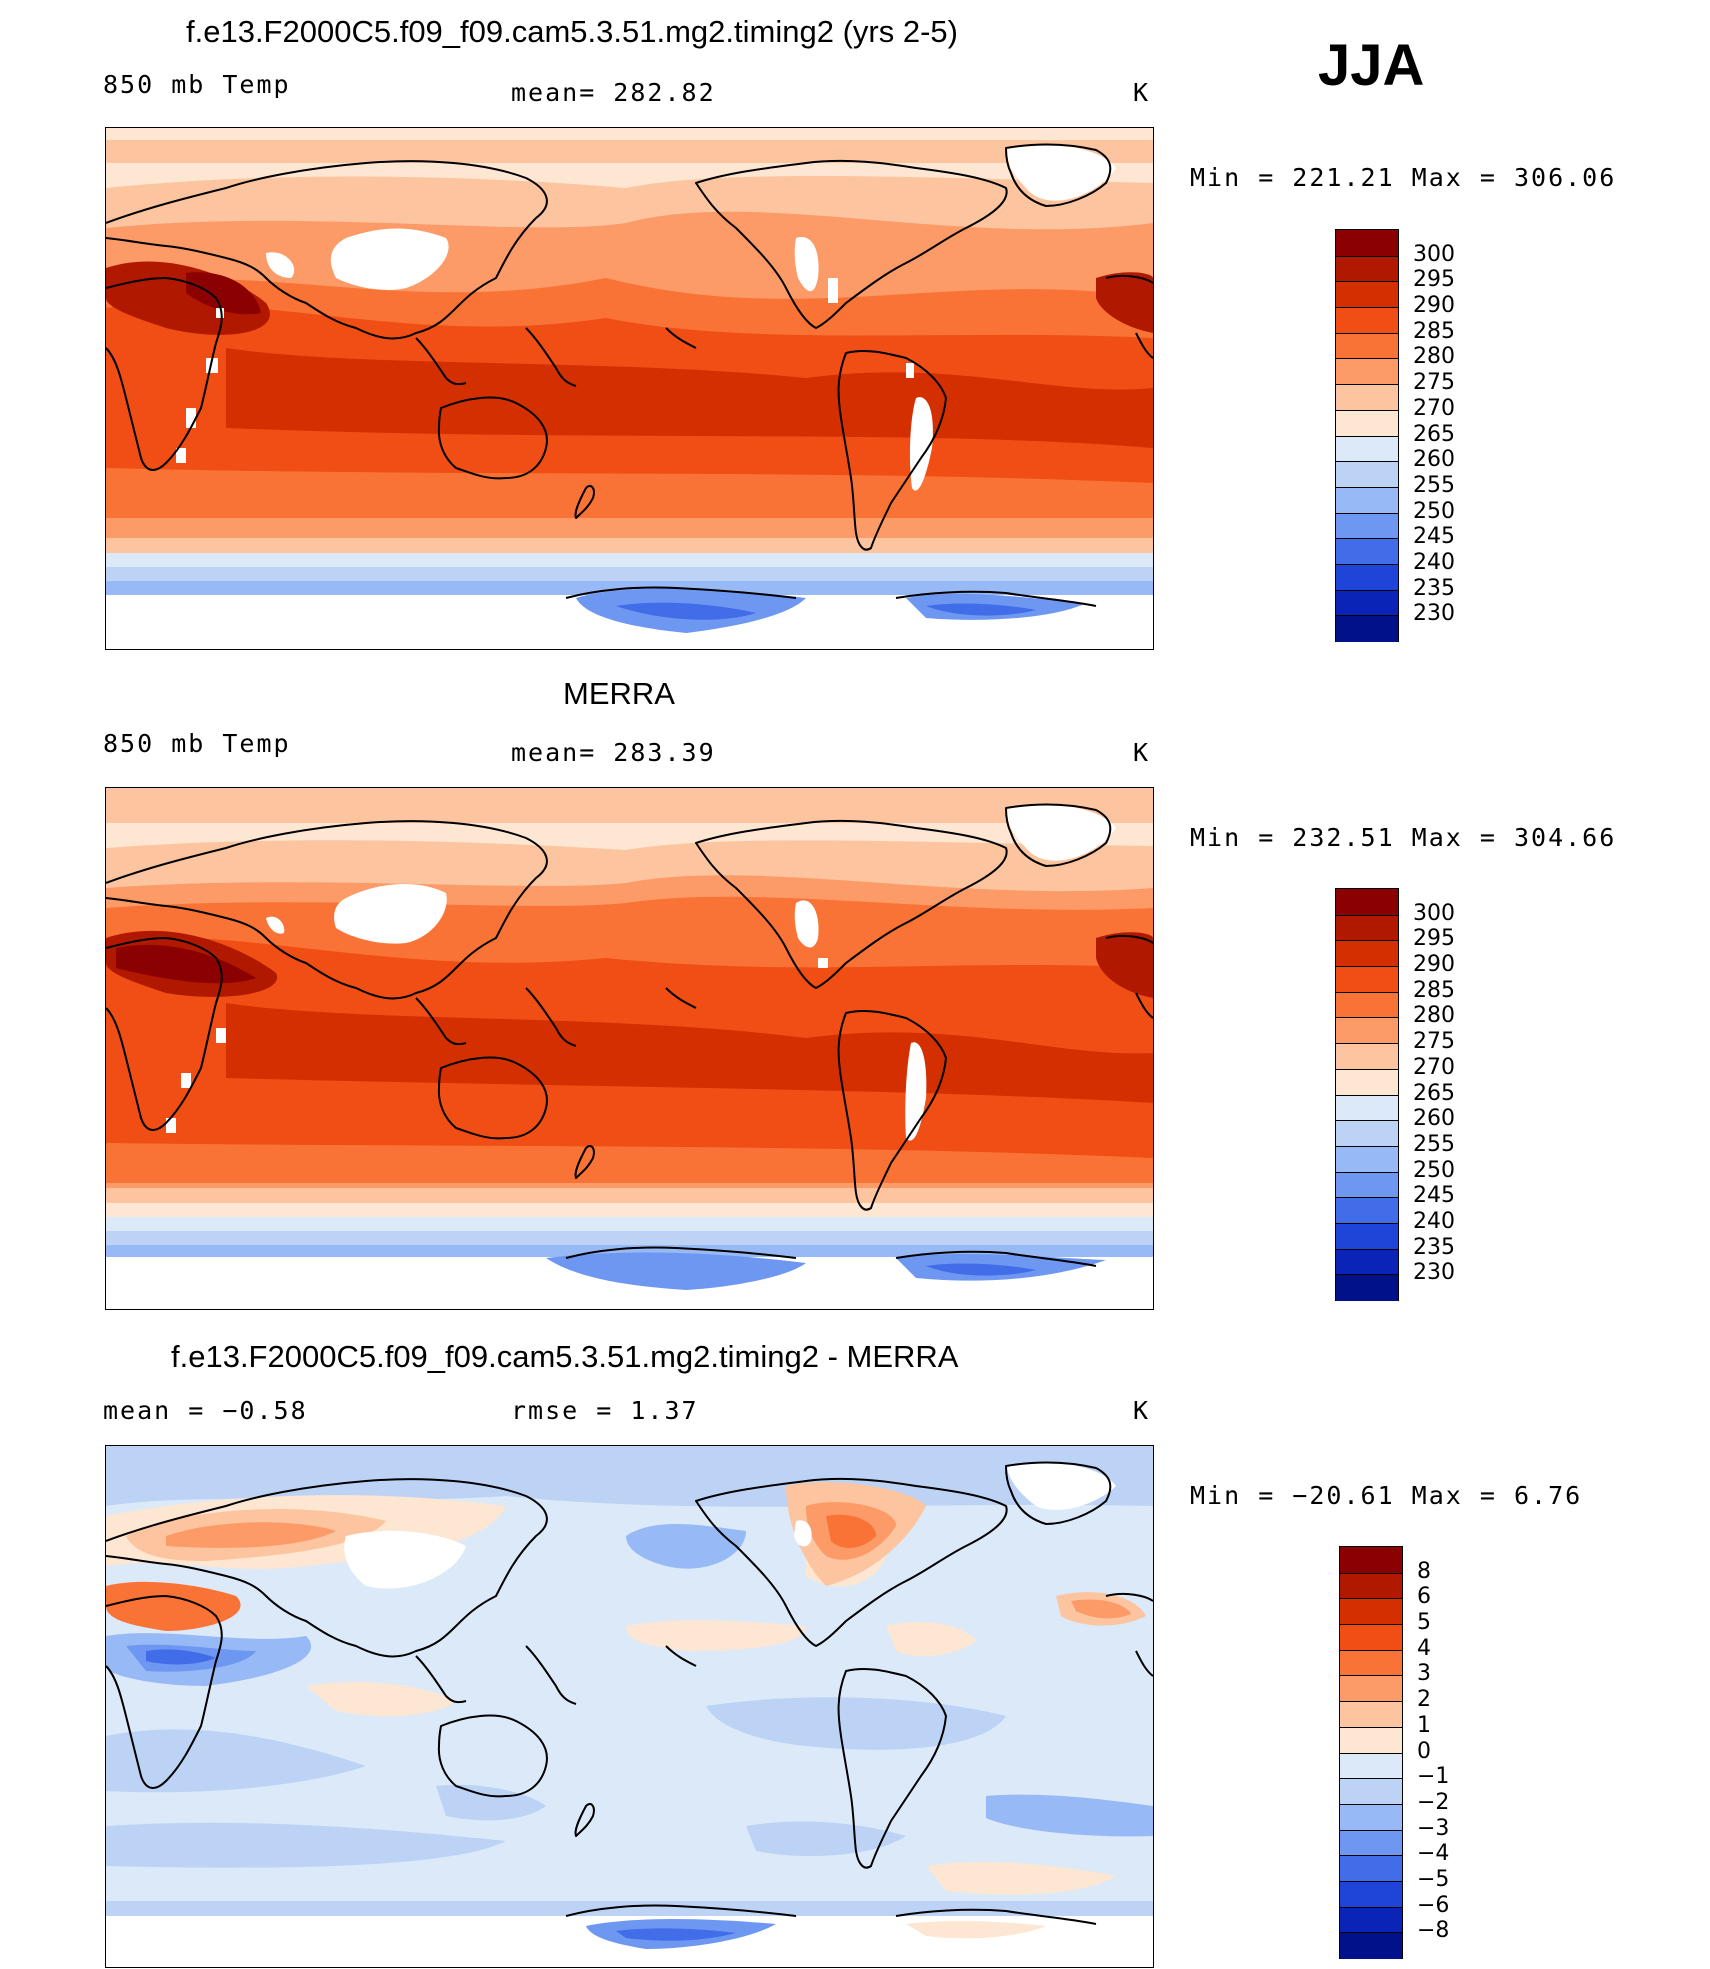  What do you see at coordinates (619, 693) in the screenshot?
I see `panel2-title: MERRA` at bounding box center [619, 693].